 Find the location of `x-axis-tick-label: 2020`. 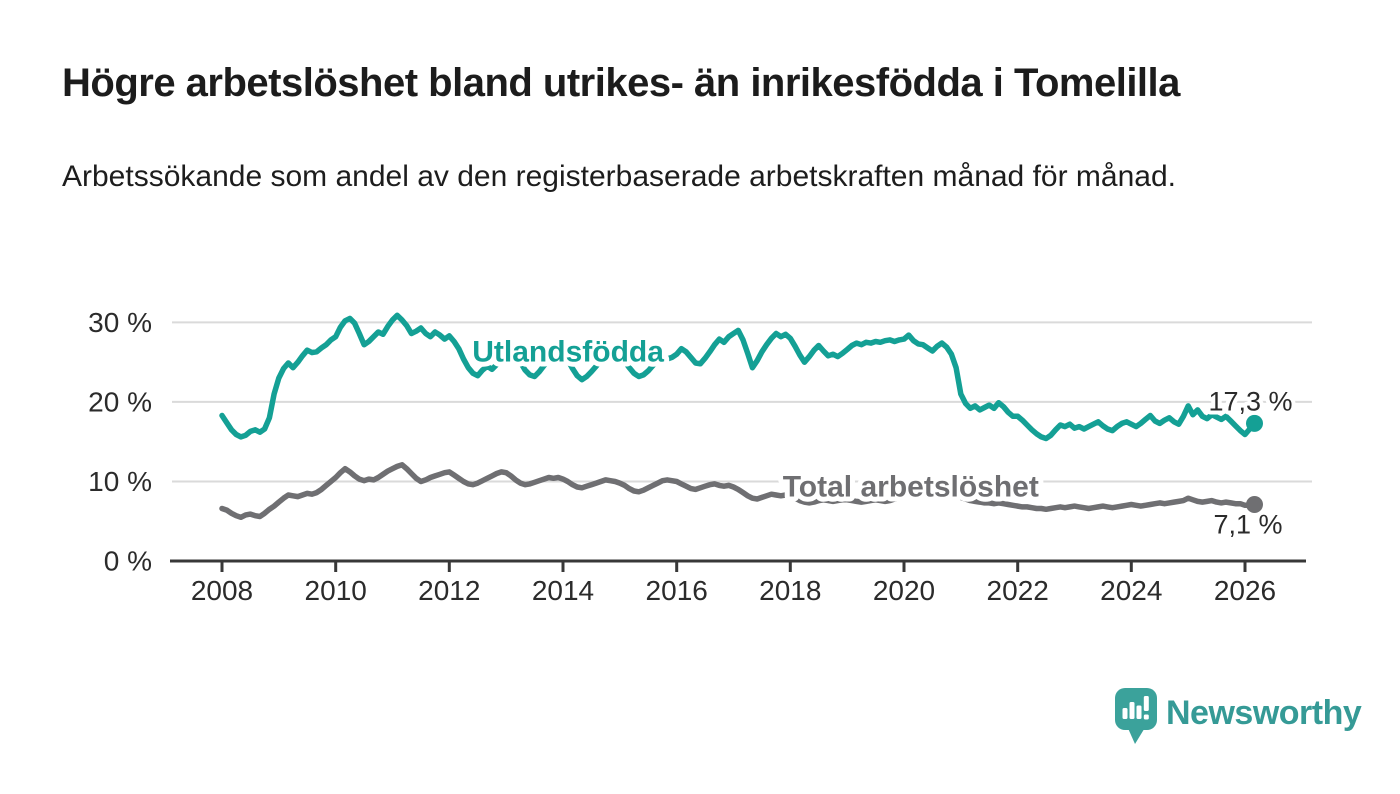

x-axis-tick-label: 2020 is located at coordinates (904, 590).